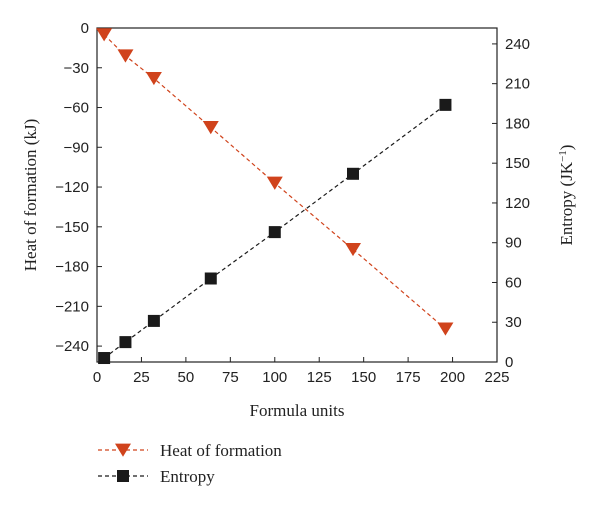  Describe the element at coordinates (509, 362) in the screenshot. I see `right-y-tick-label: 0` at that location.